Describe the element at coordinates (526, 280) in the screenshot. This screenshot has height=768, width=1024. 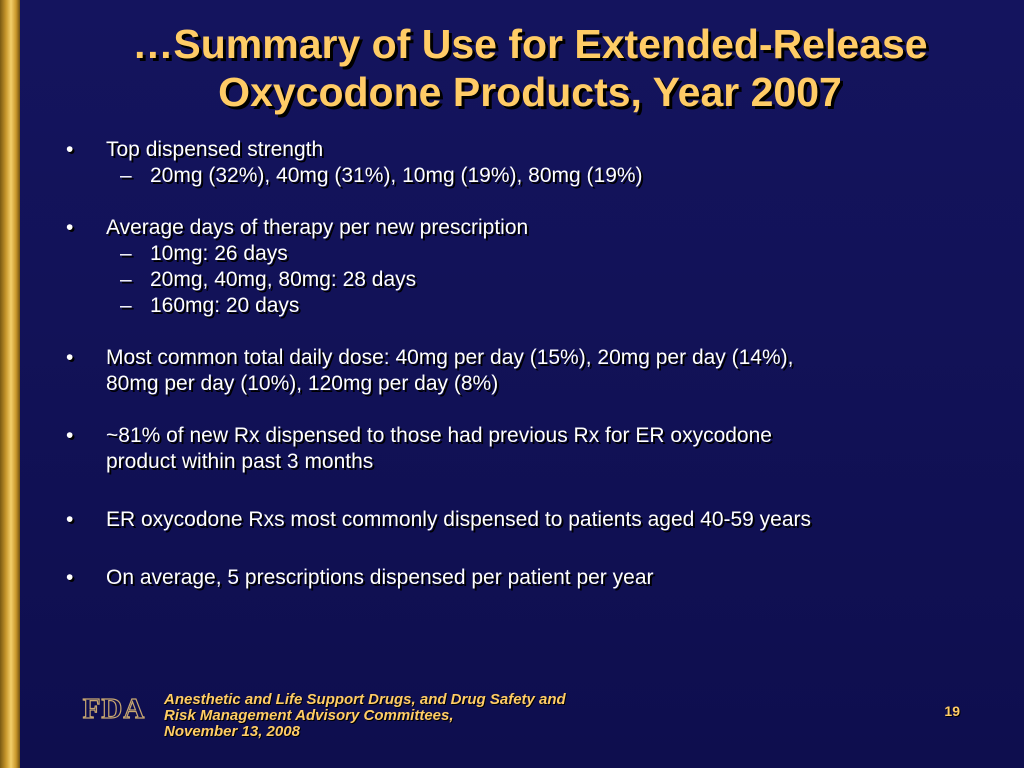
I see `sub-bullet-20-40-80mg-days: – 20mg, 40mg, 80mg: 28 days` at that location.